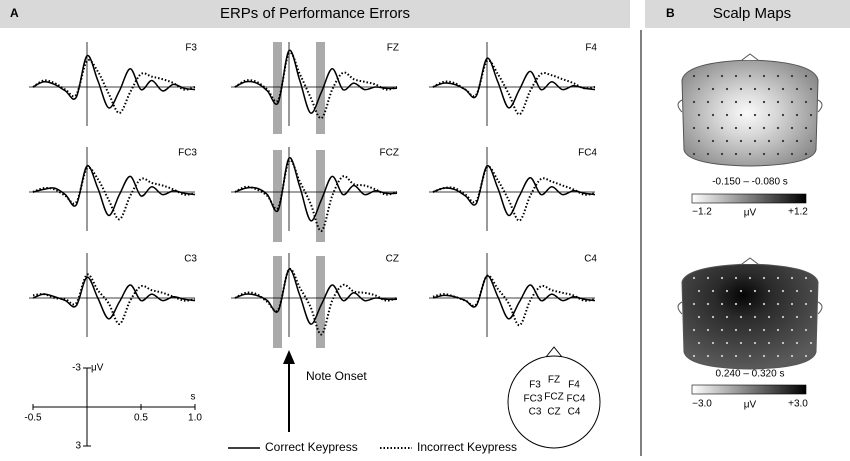 The width and height of the screenshot is (850, 461). I want to click on electrode-label: C3, so click(190, 259).